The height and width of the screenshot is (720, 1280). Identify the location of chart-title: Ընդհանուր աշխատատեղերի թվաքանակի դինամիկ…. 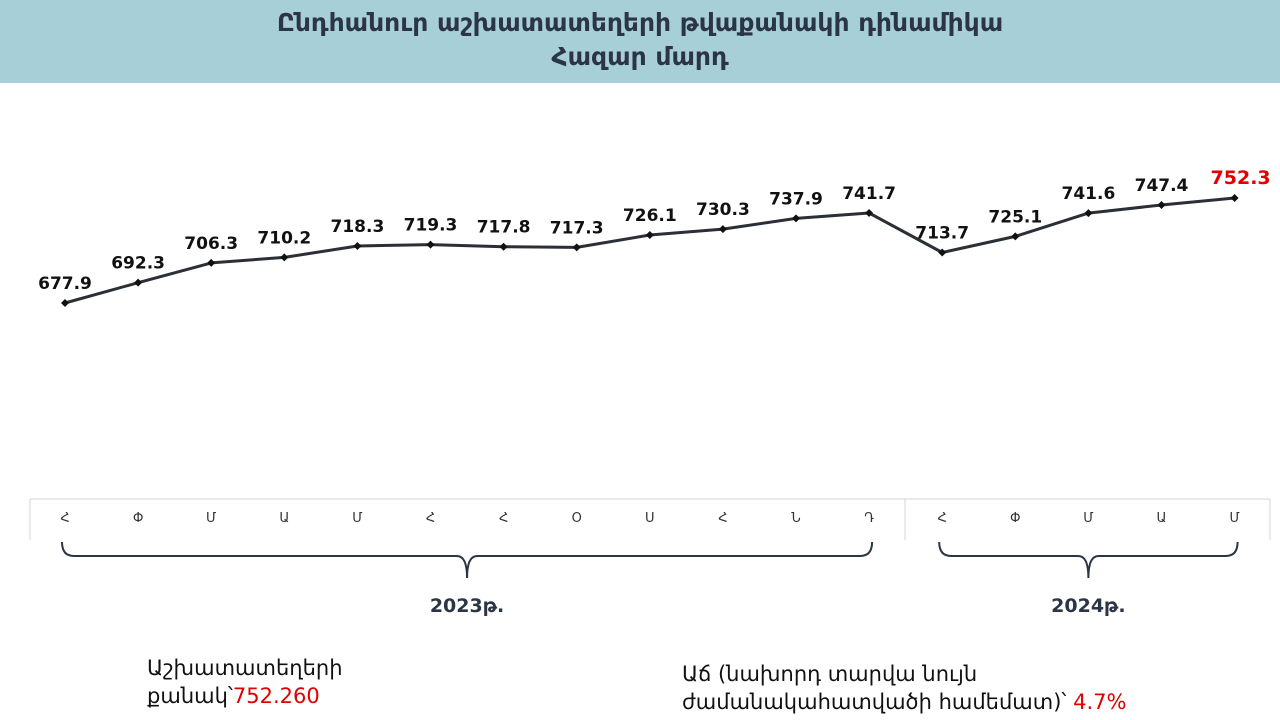
(640, 22).